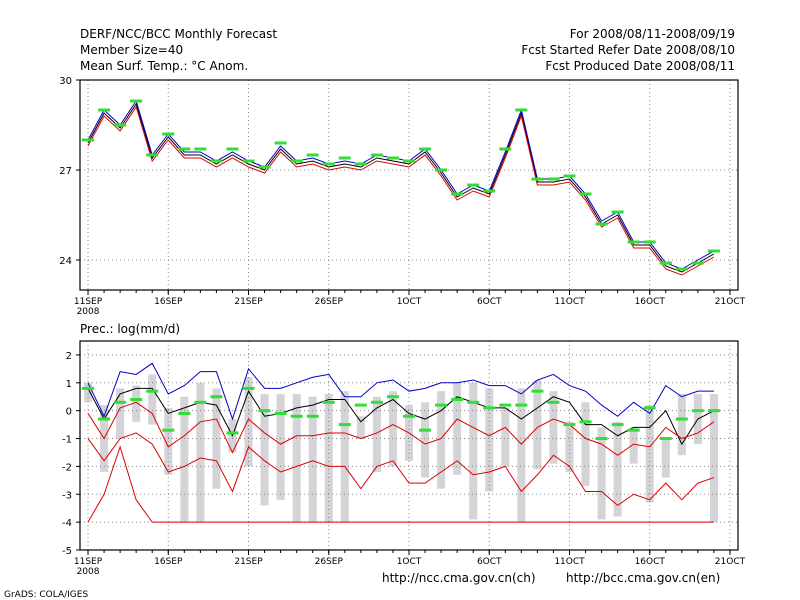 This screenshot has height=600, width=800. What do you see at coordinates (400, 391) in the screenshot?
I see `series-line-maximum` at bounding box center [400, 391].